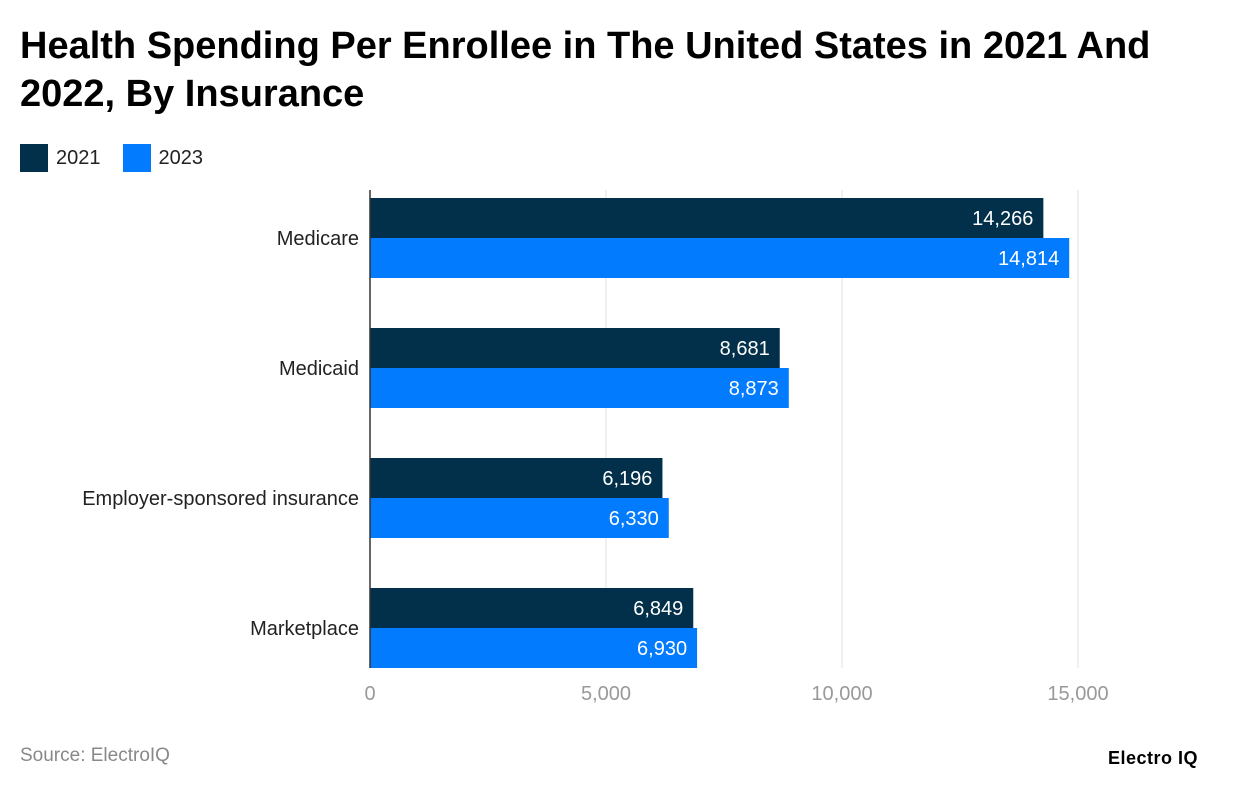 Image resolution: width=1240 pixels, height=792 pixels. I want to click on data-label: 6,196, so click(627, 479).